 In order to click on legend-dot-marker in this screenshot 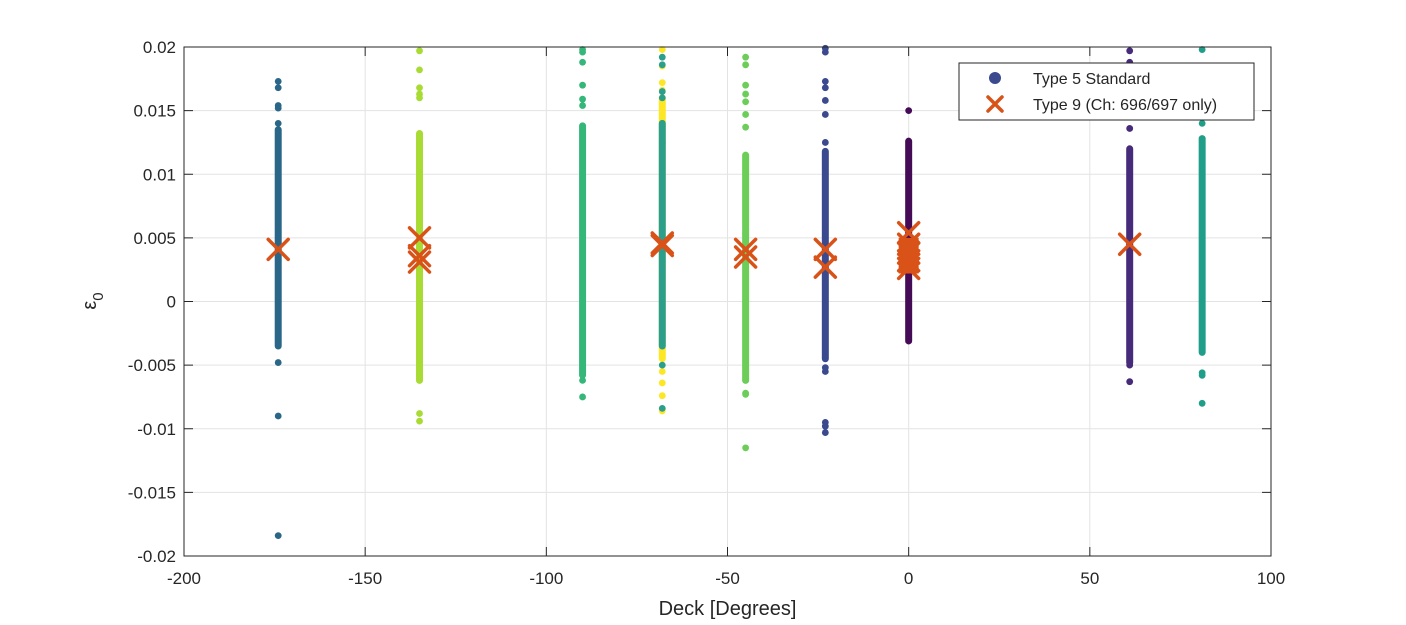, I will do `click(995, 78)`.